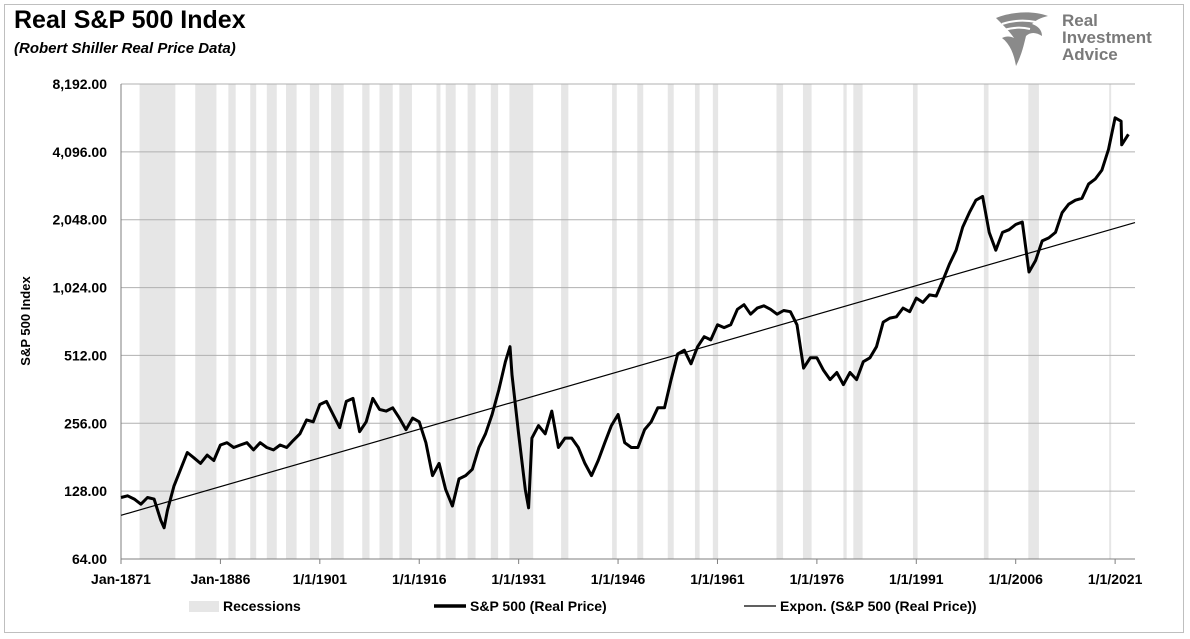 Image resolution: width=1190 pixels, height=639 pixels. I want to click on x-tick-label: 1/1/2006, so click(1015, 579).